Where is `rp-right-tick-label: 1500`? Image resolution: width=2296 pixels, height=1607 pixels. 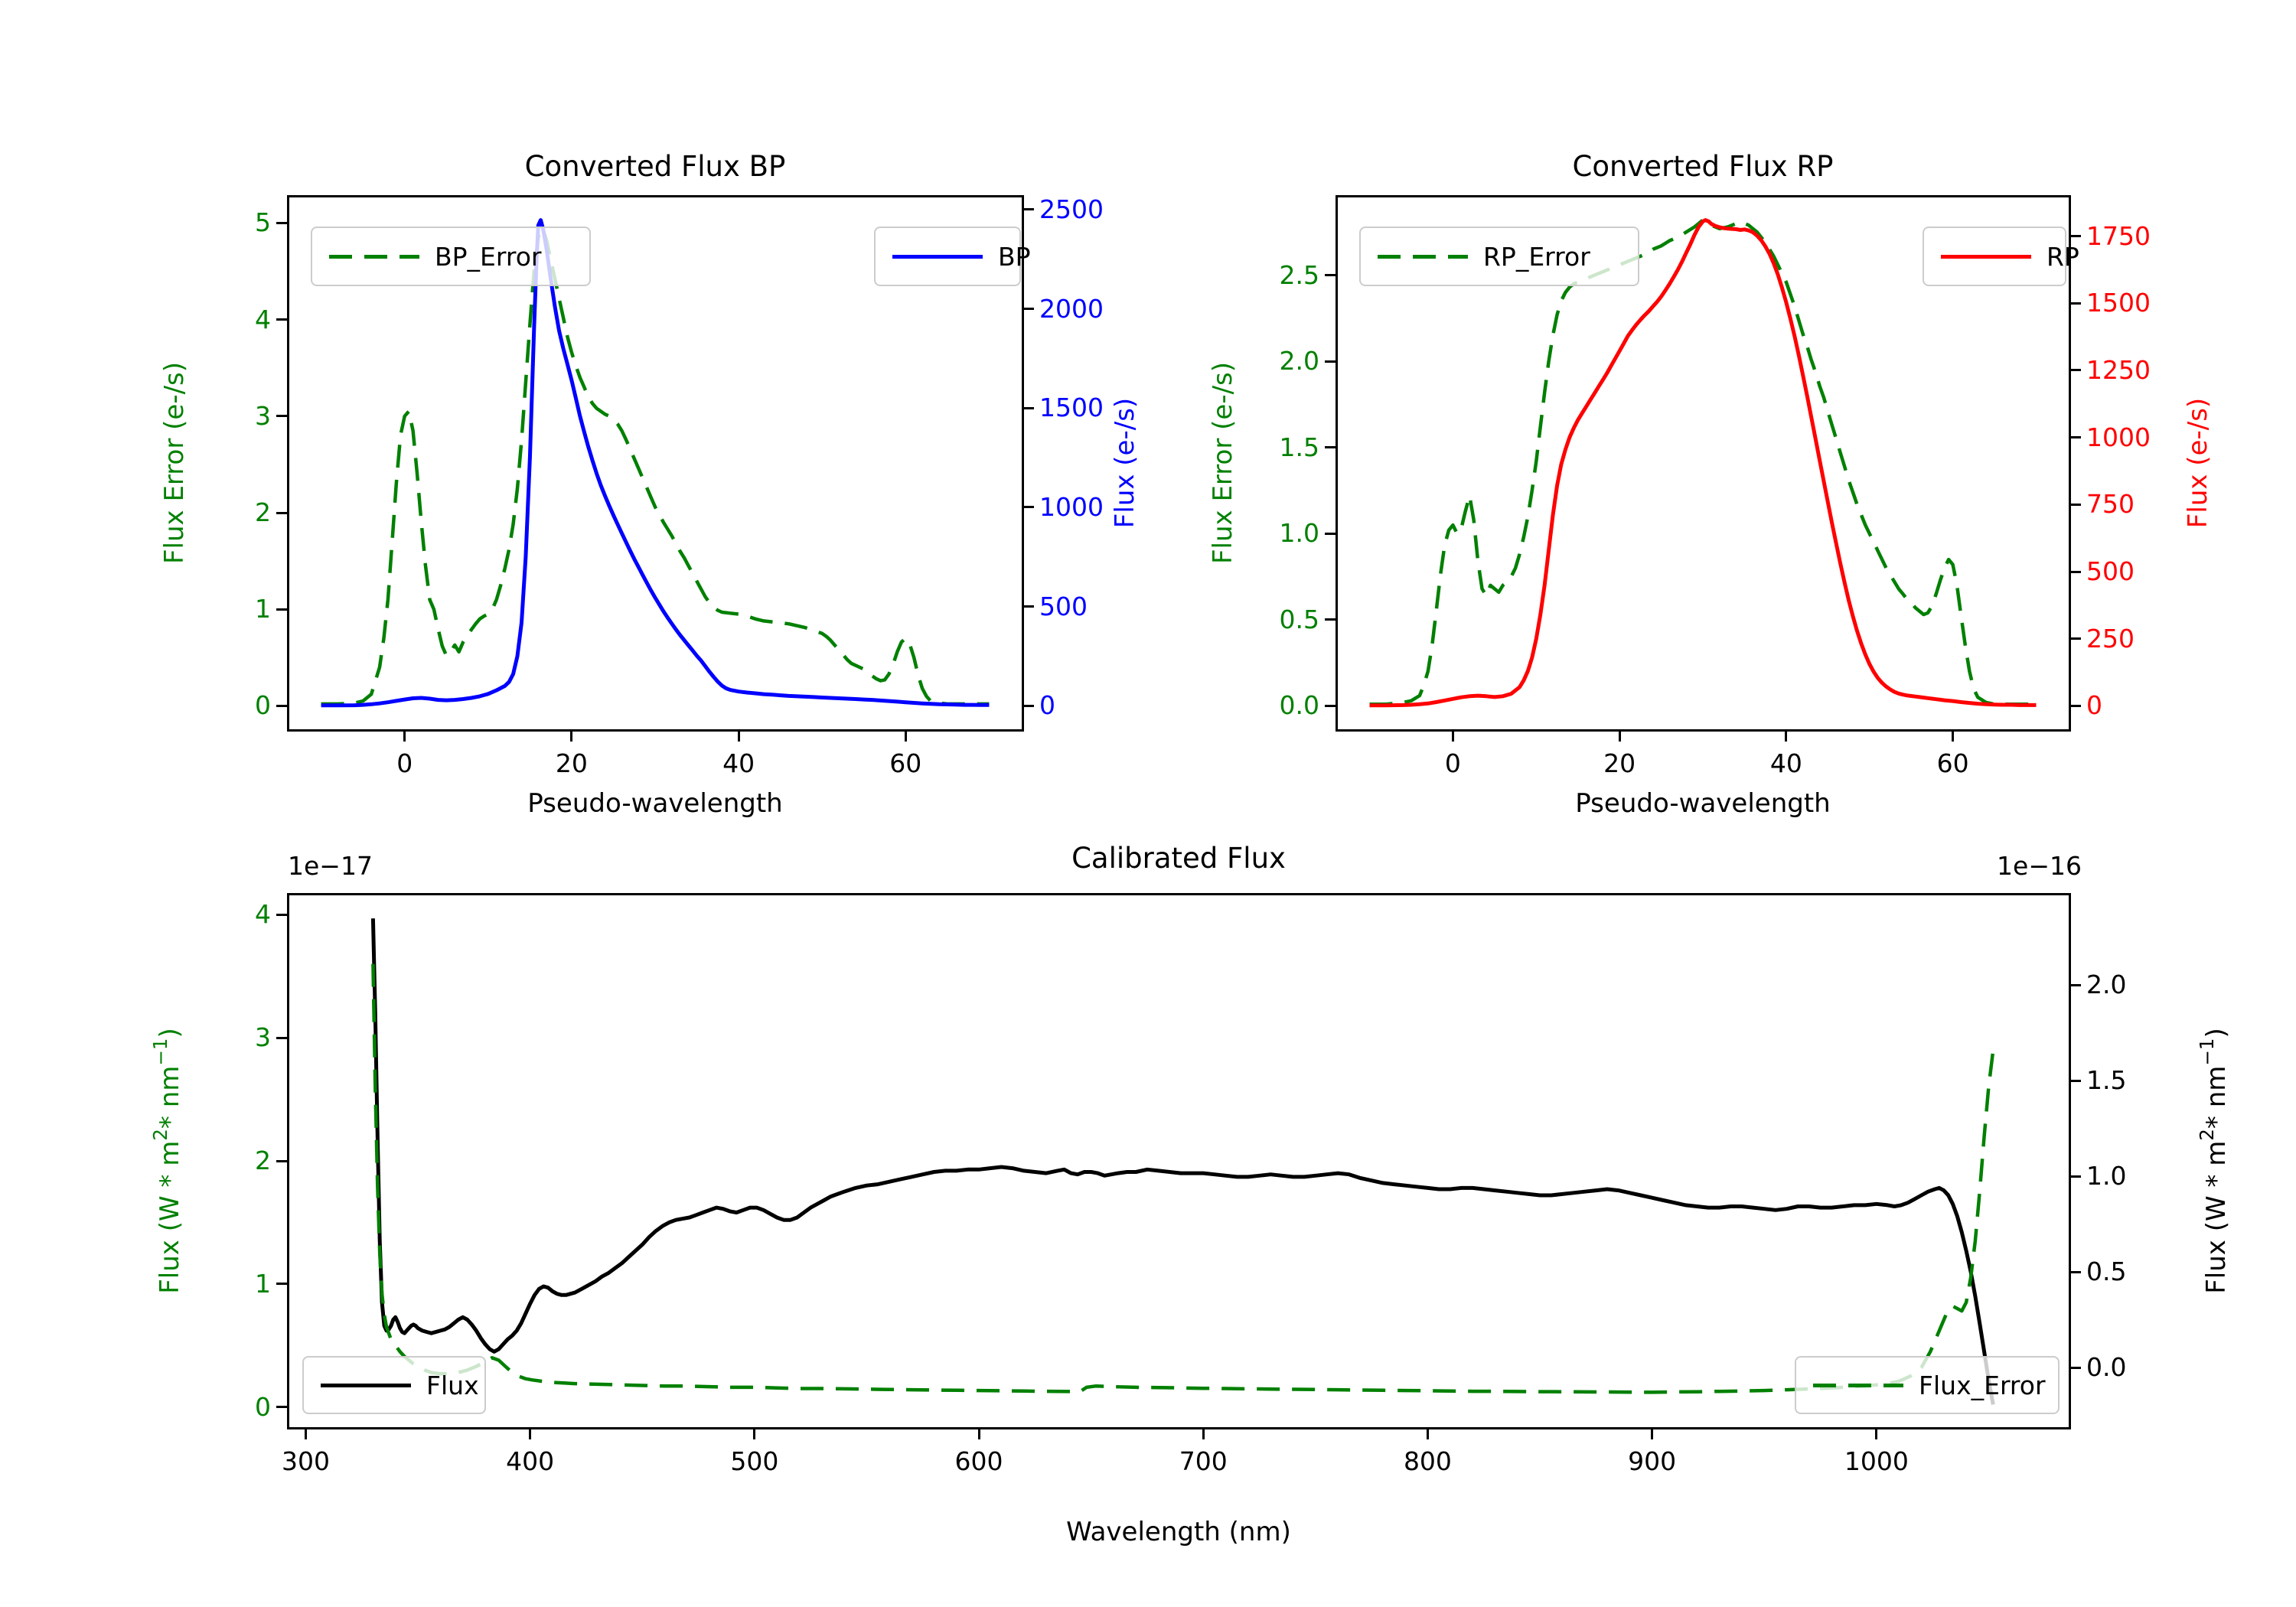 rp-right-tick-label: 1500 is located at coordinates (2118, 303).